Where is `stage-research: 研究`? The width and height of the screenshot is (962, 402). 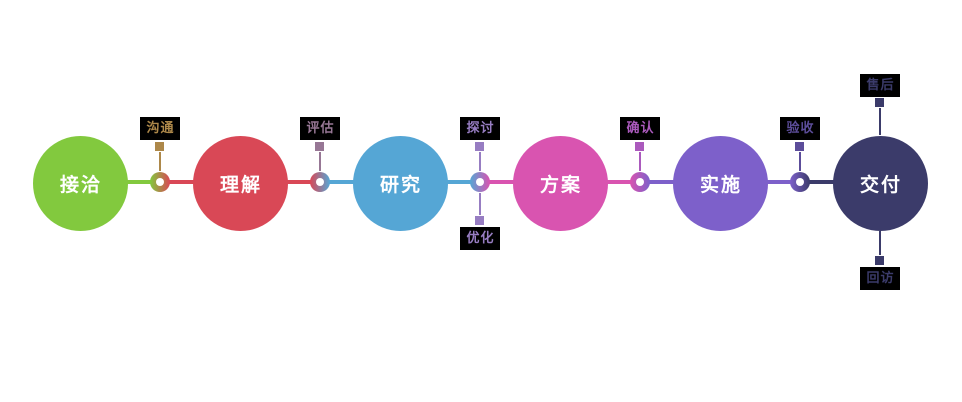 stage-research: 研究 is located at coordinates (400, 183).